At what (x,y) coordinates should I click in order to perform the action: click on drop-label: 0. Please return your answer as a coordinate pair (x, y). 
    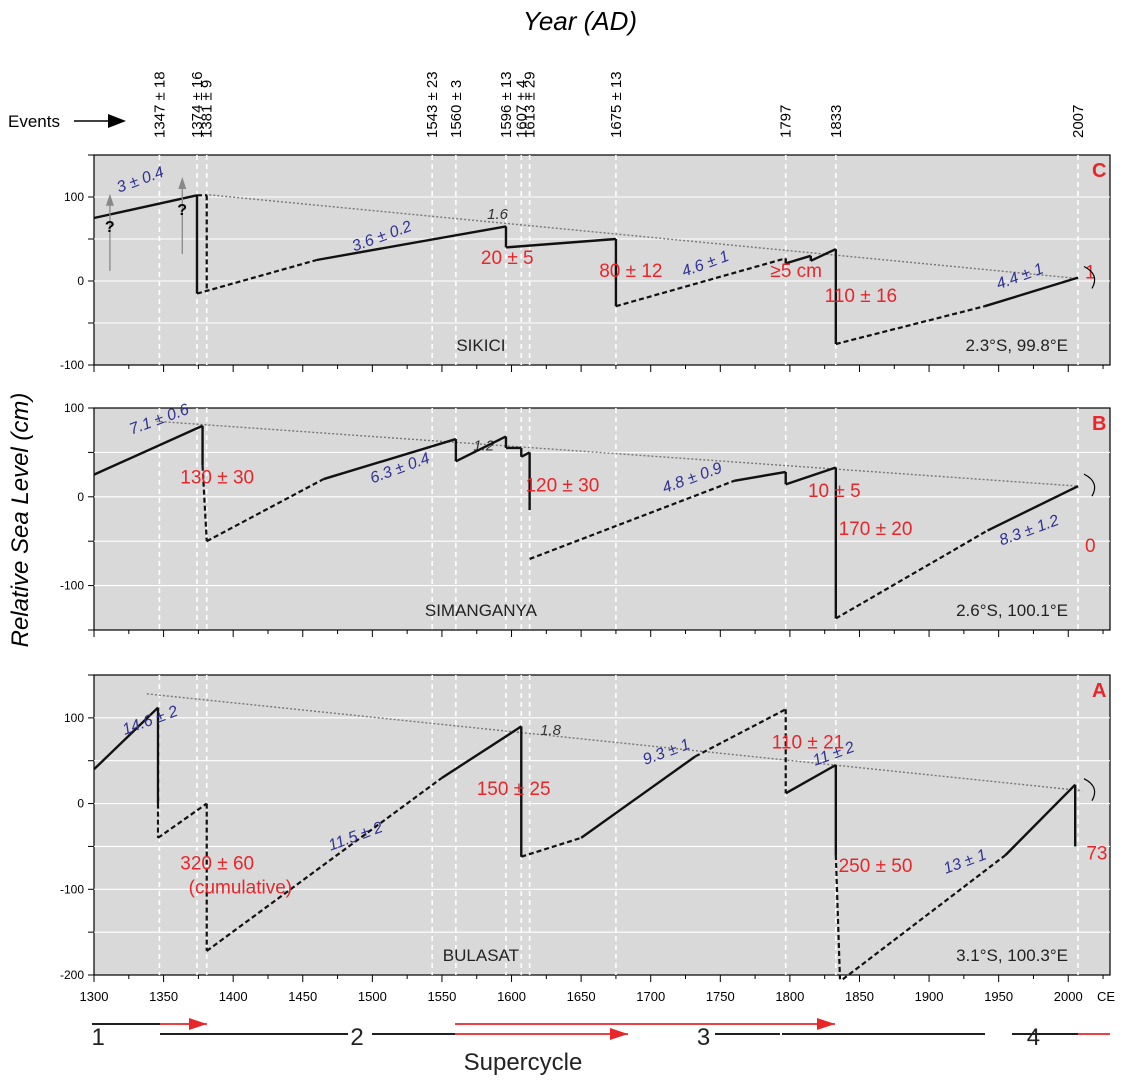
    Looking at the image, I should click on (1090, 546).